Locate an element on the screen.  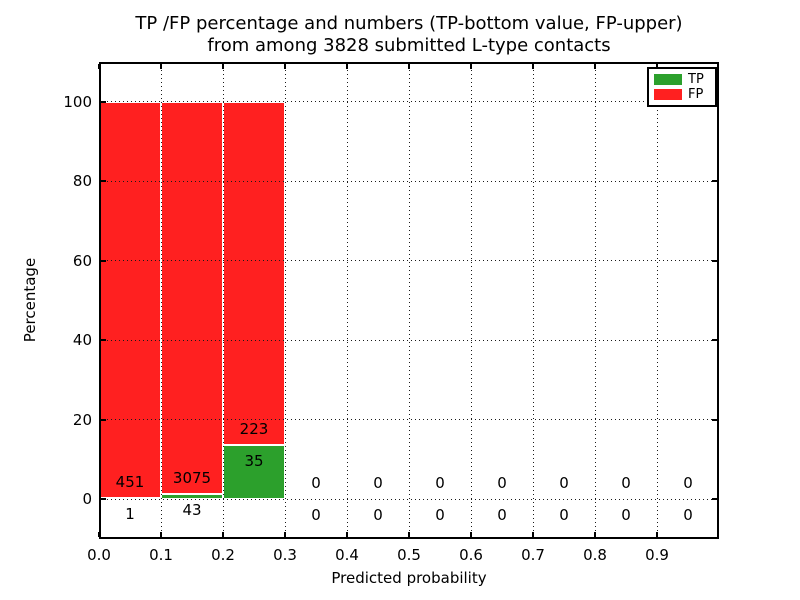
annotation-tp-count: 43 is located at coordinates (192, 509).